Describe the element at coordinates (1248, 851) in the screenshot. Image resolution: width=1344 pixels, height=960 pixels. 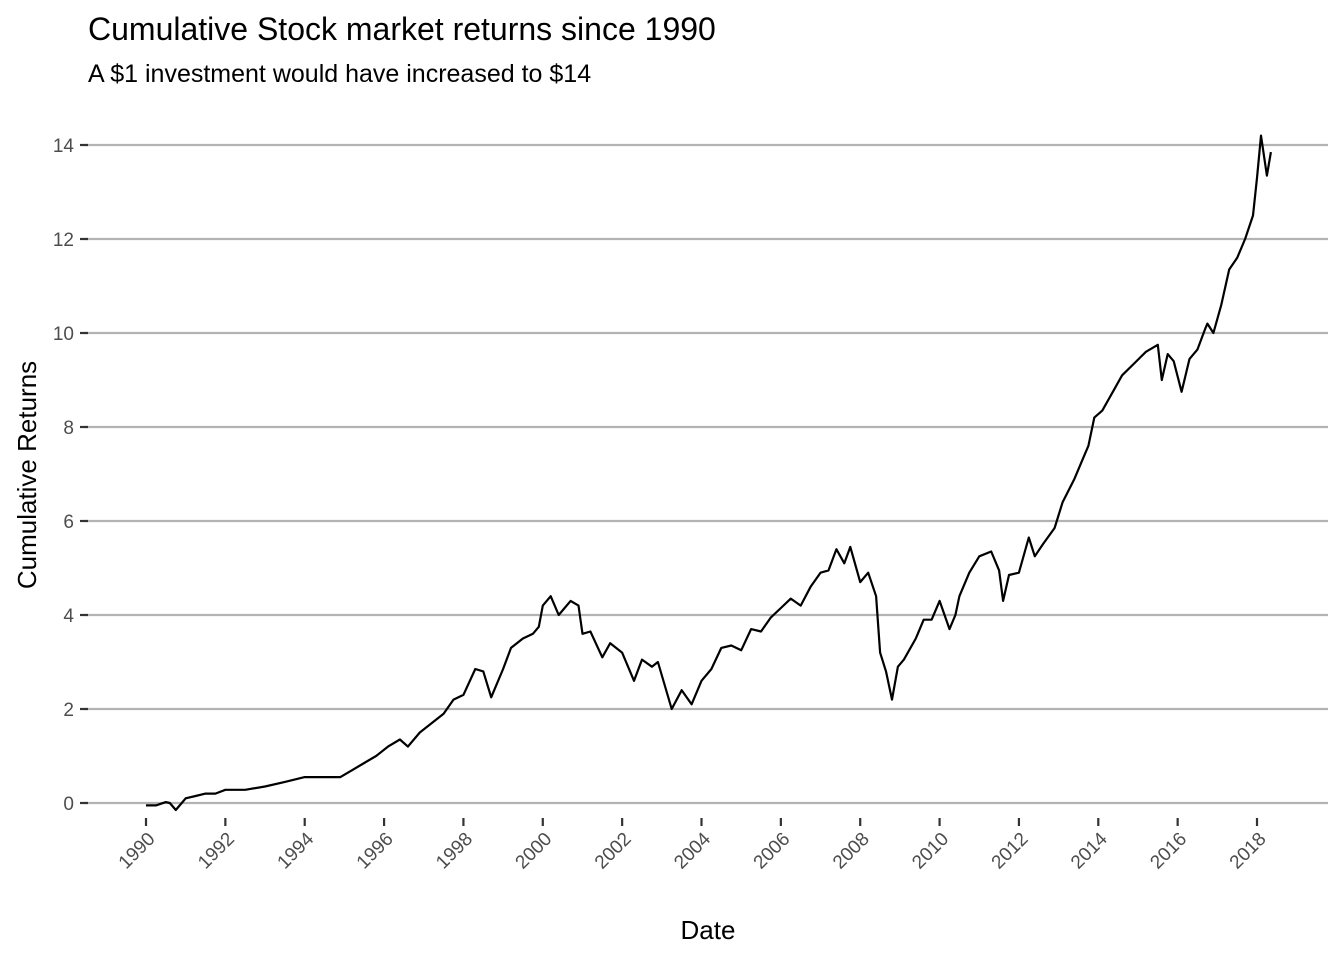
I see `x-tick-label: 2018` at that location.